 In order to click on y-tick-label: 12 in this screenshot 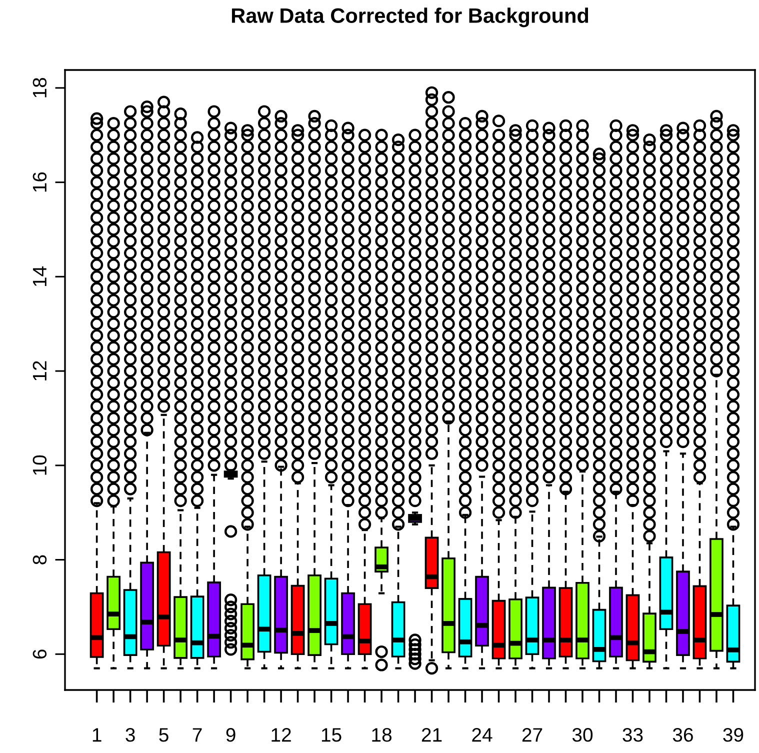, I will do `click(39, 370)`.